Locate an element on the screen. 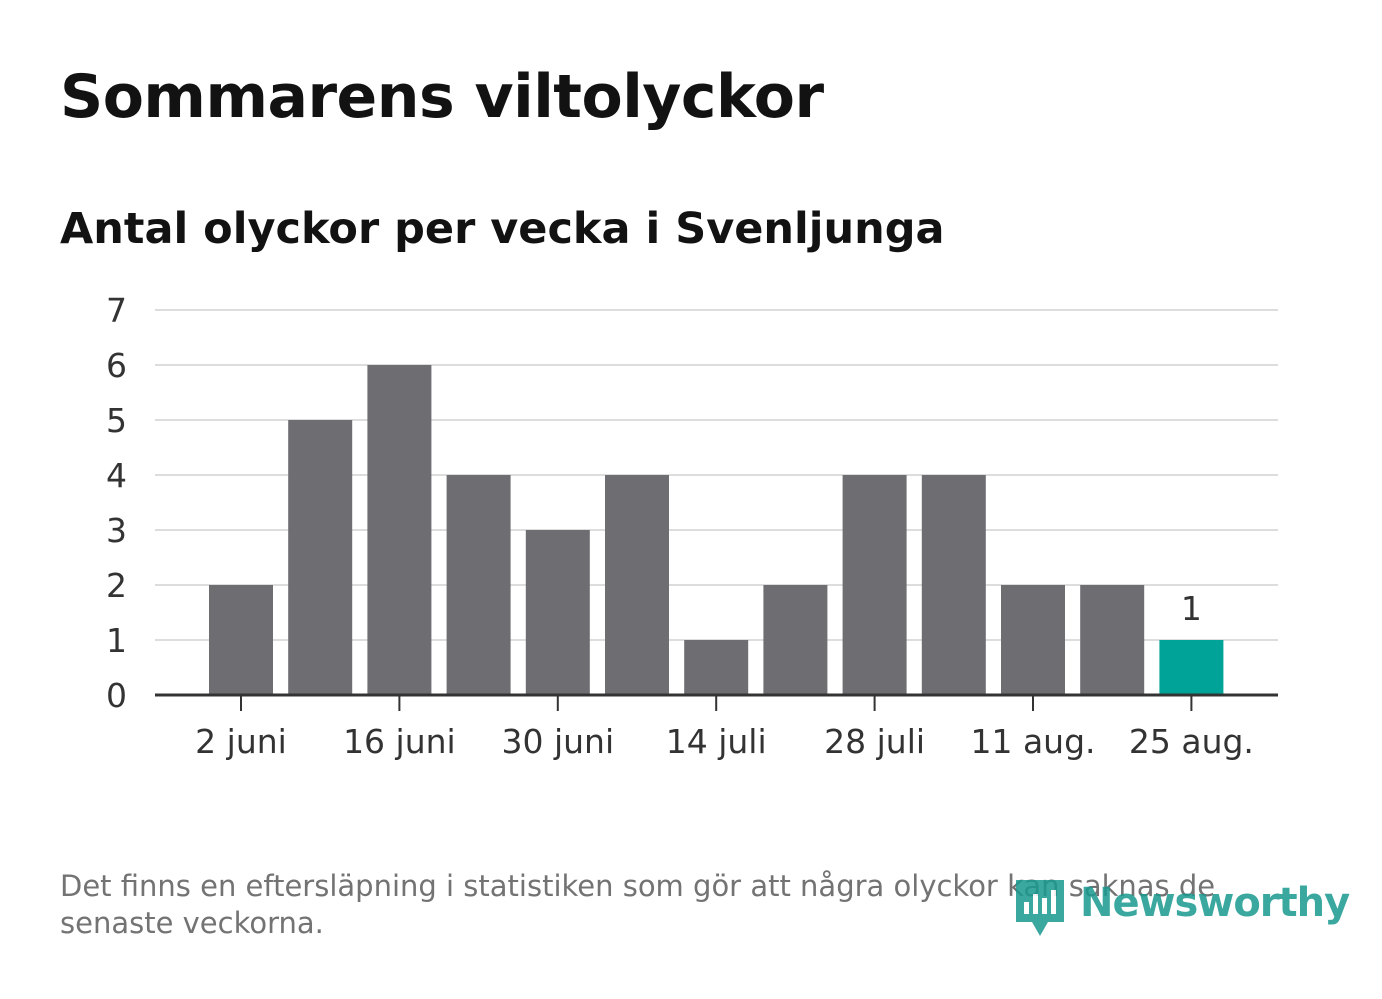 Image resolution: width=1382 pixels, height=999 pixels. y-tick-label: 7 is located at coordinates (116, 310).